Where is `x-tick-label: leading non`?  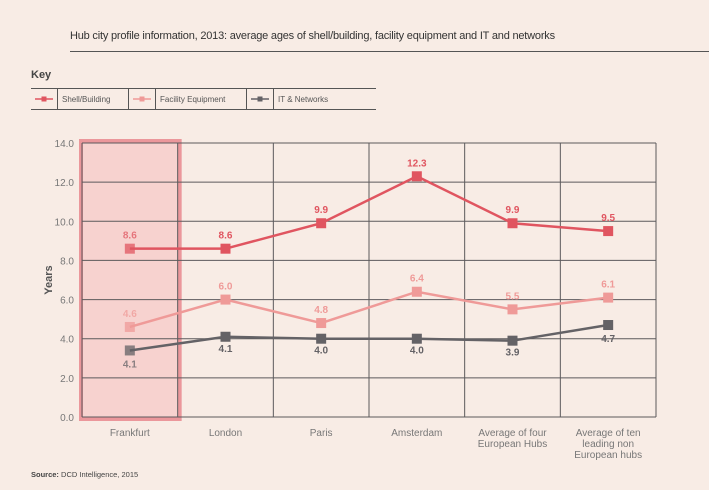
x-tick-label: leading non is located at coordinates (608, 444).